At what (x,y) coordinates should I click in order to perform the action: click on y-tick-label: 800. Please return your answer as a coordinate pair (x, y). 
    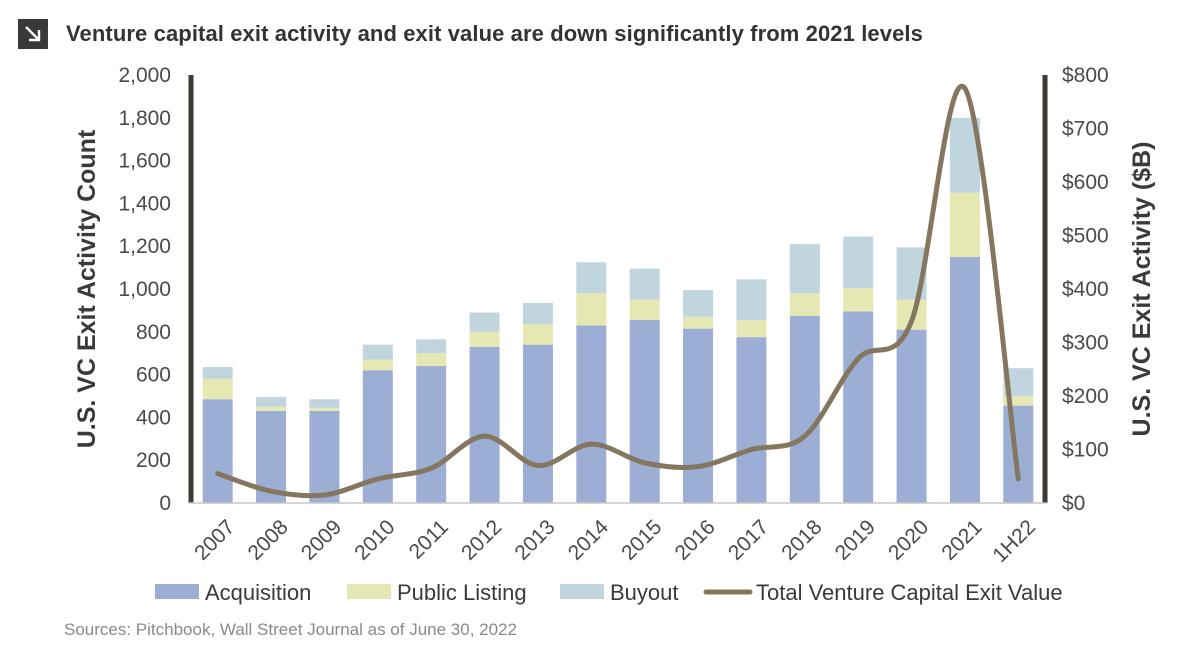
    Looking at the image, I should click on (153, 332).